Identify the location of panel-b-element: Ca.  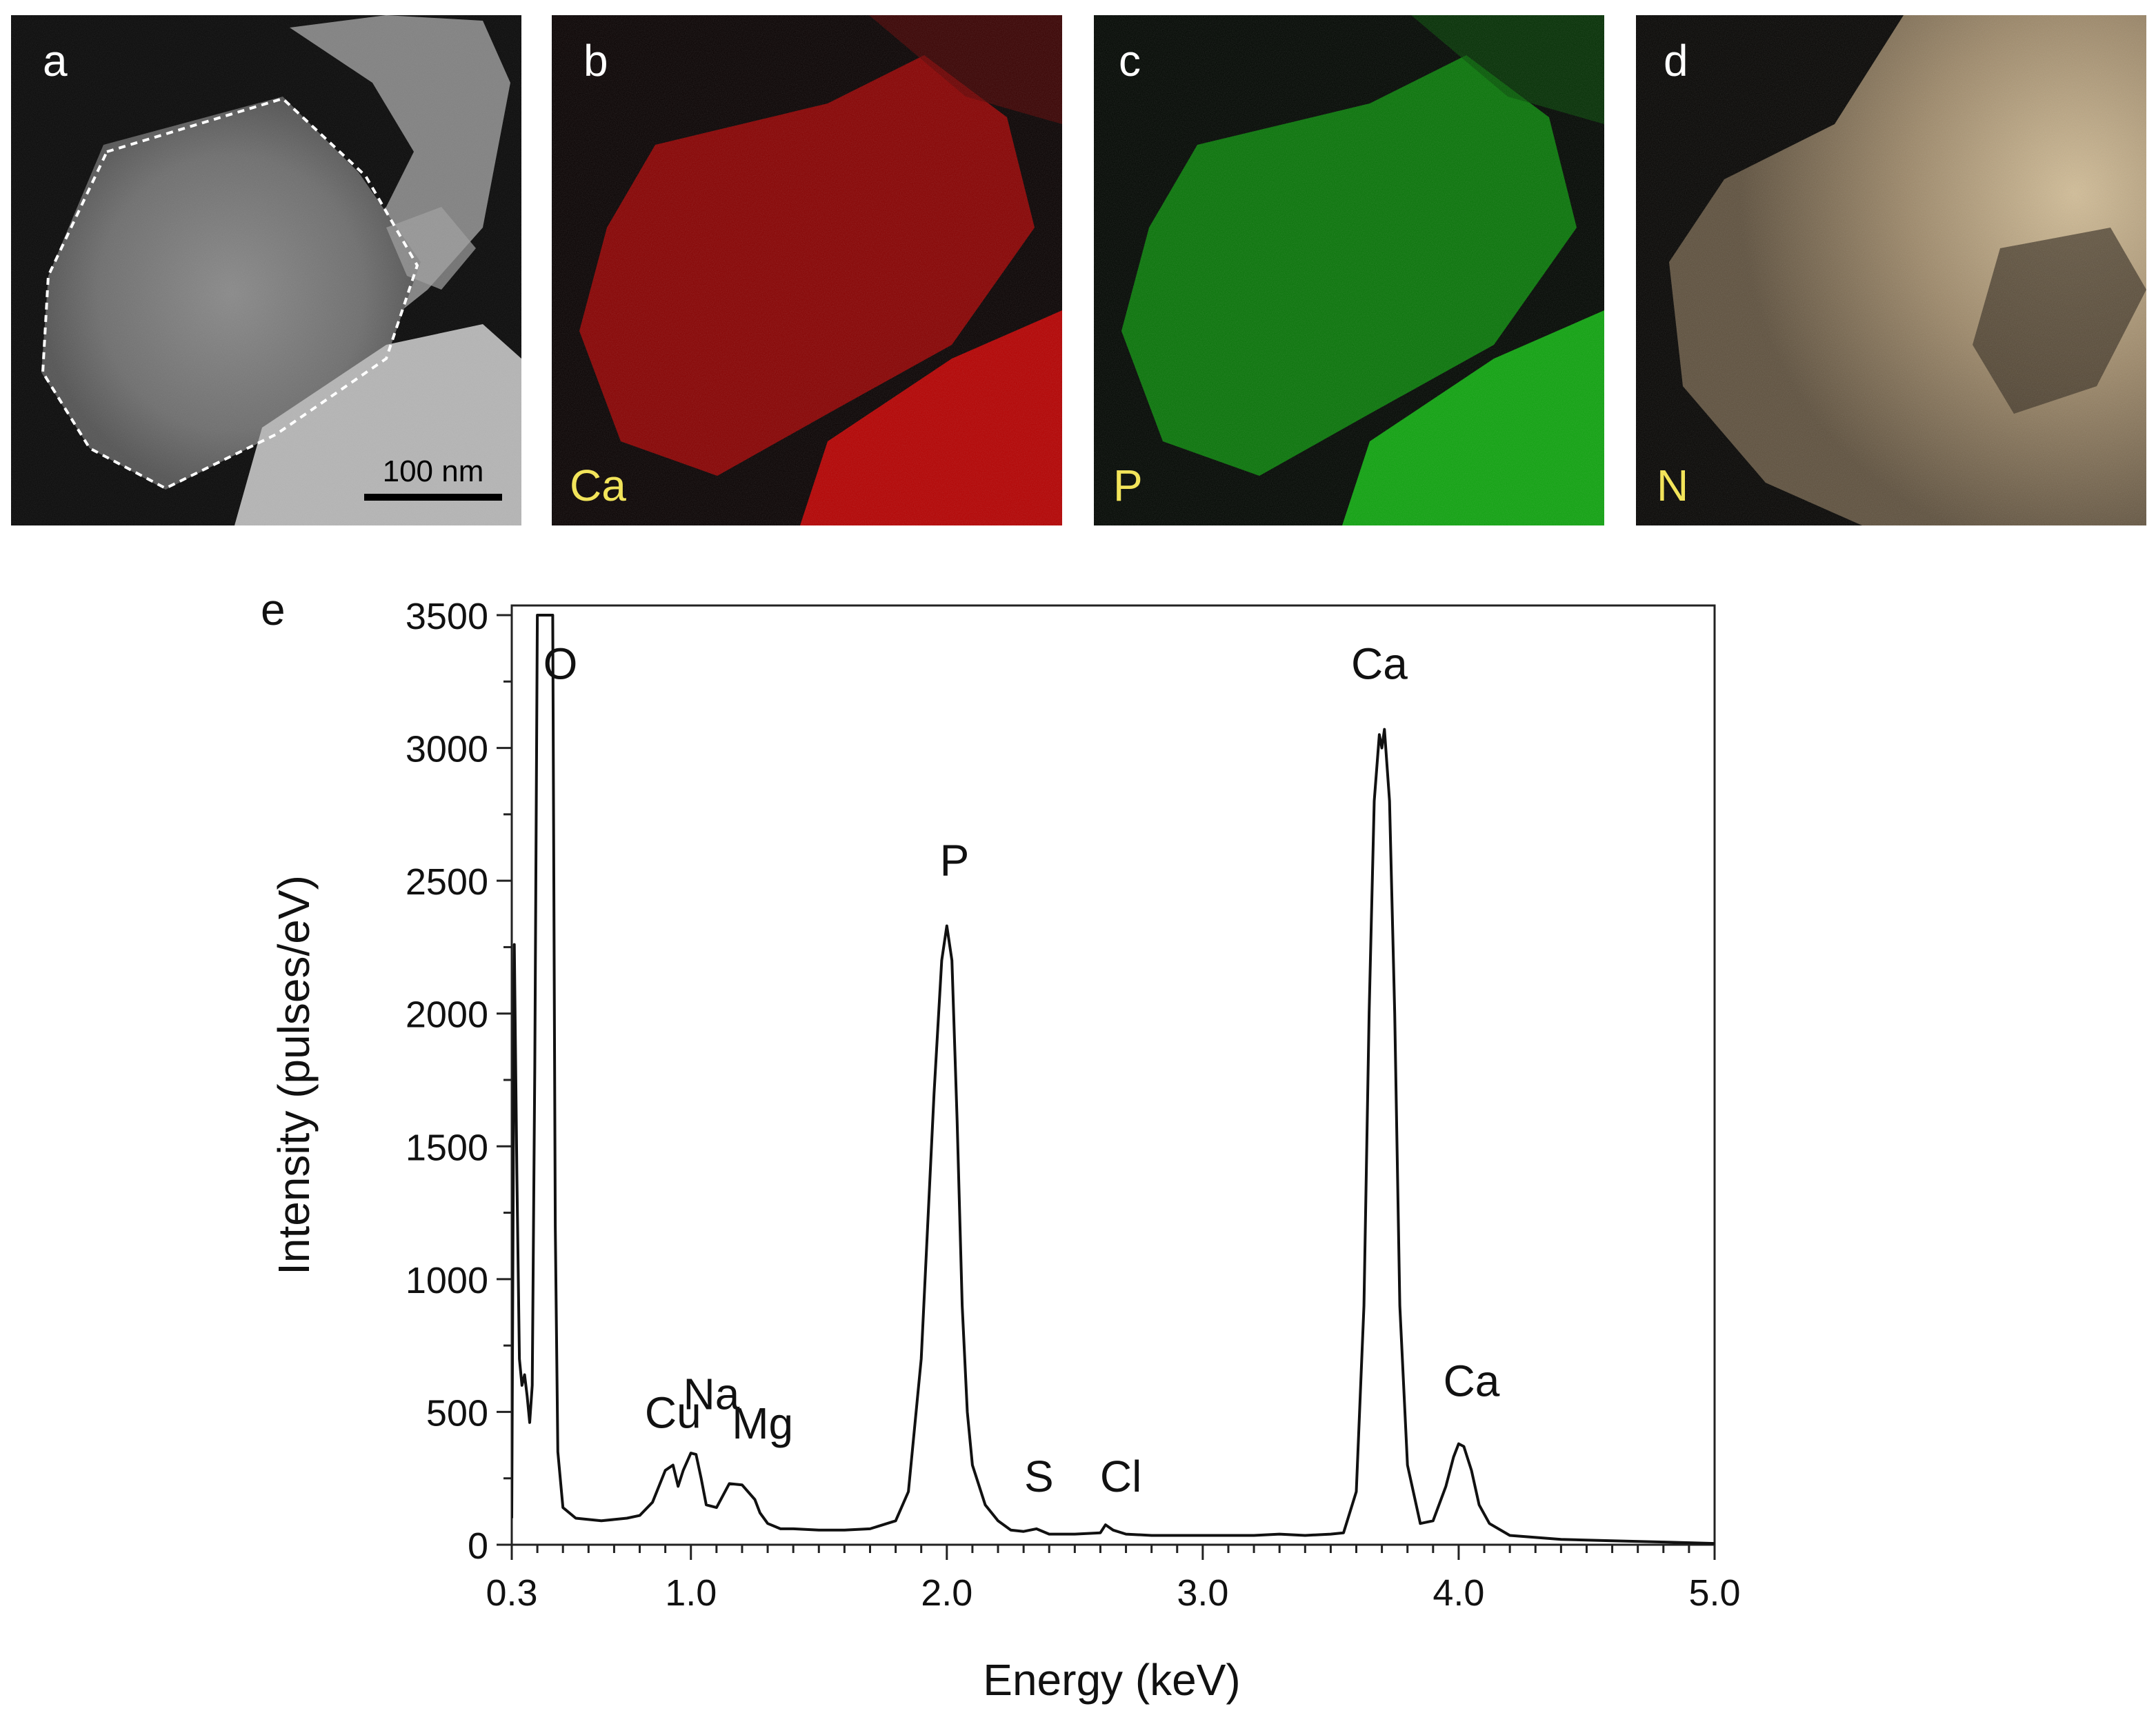
(598, 485).